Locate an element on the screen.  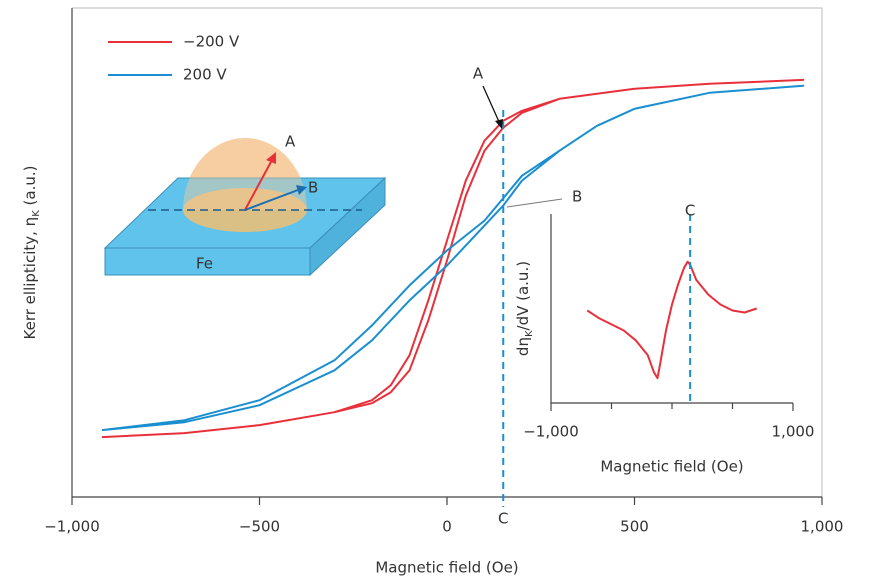
annotation-arrowhead is located at coordinates (499, 124).